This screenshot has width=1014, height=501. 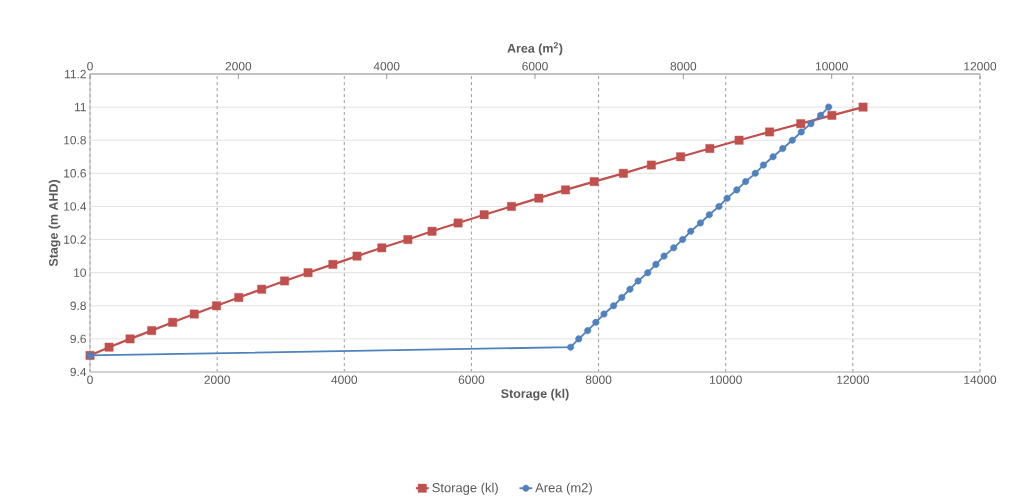 I want to click on x2-axis-title: Area (m$^{2}$), so click(x=535, y=49).